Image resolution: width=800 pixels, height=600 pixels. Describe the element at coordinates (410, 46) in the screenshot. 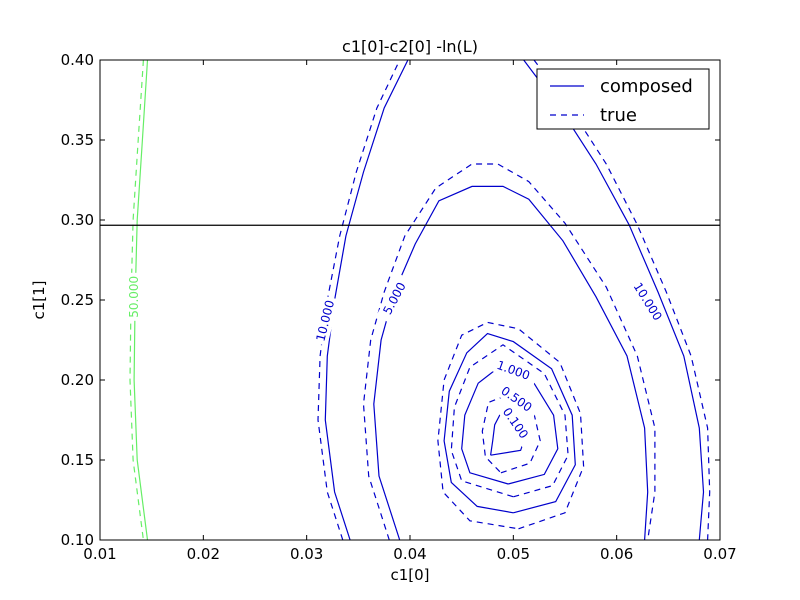

I see `chart-title: c1[0]-c2[0] -ln(L)` at that location.